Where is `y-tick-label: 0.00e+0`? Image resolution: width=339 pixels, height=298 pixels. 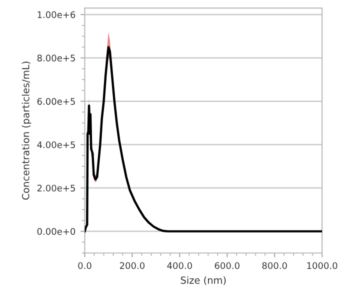 y-tick-label: 0.00e+0 is located at coordinates (56, 231).